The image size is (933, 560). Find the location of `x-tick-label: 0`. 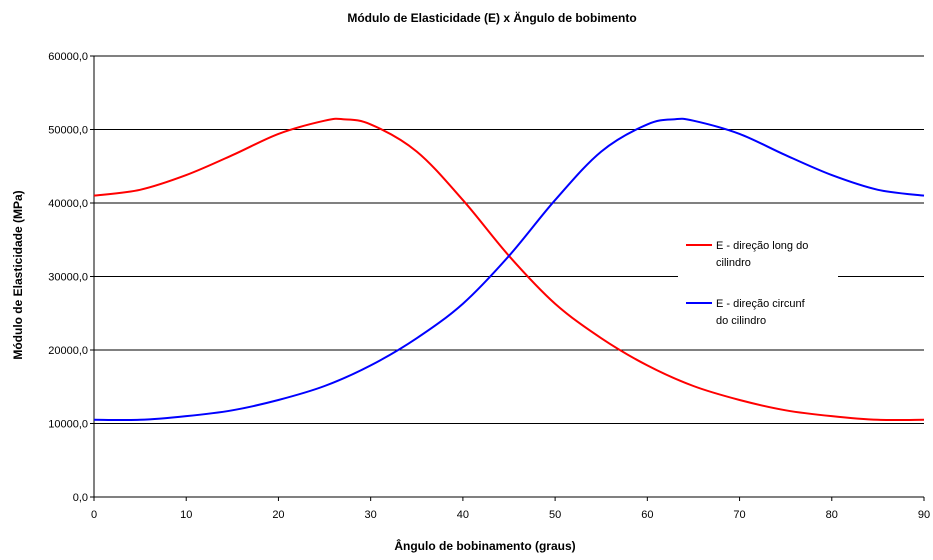

x-tick-label: 0 is located at coordinates (94, 515).